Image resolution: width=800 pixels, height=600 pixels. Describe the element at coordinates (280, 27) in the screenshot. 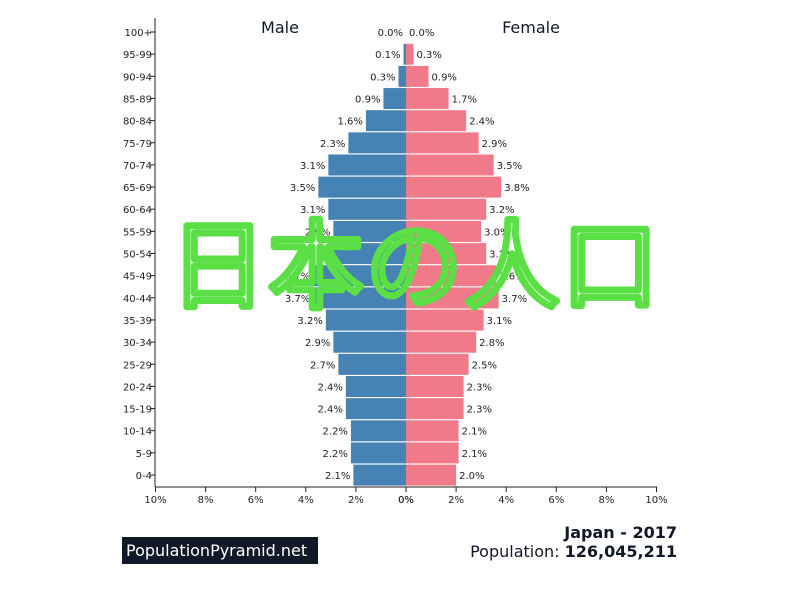

I see `legend-male: Male` at that location.